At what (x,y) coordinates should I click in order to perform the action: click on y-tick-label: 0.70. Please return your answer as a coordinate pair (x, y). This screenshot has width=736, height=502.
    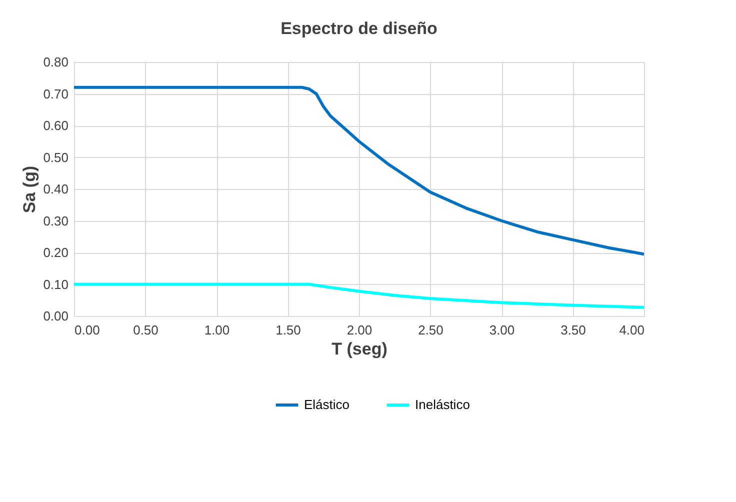
    Looking at the image, I should click on (55, 94).